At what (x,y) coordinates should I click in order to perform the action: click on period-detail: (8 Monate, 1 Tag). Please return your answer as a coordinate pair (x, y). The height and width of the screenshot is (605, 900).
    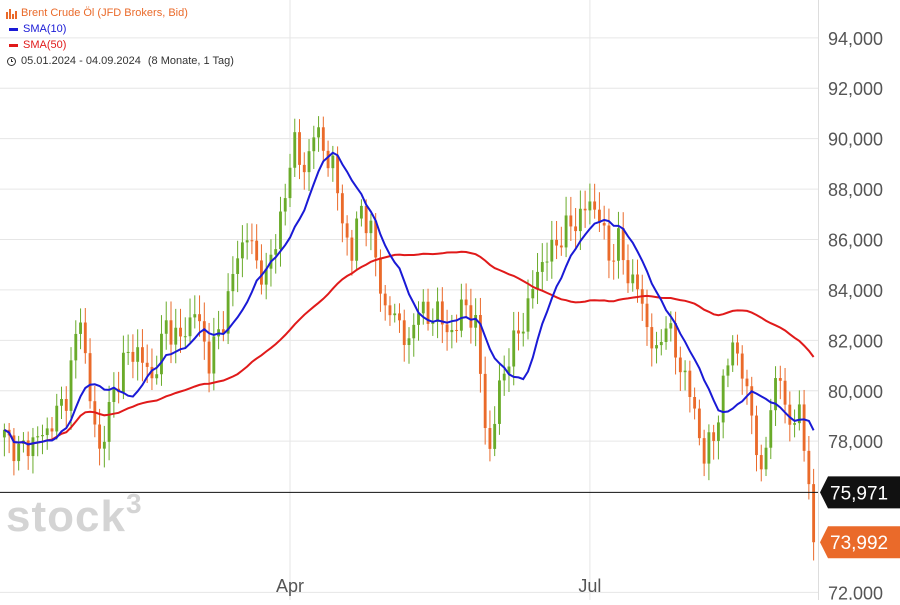
    Looking at the image, I should click on (190, 61).